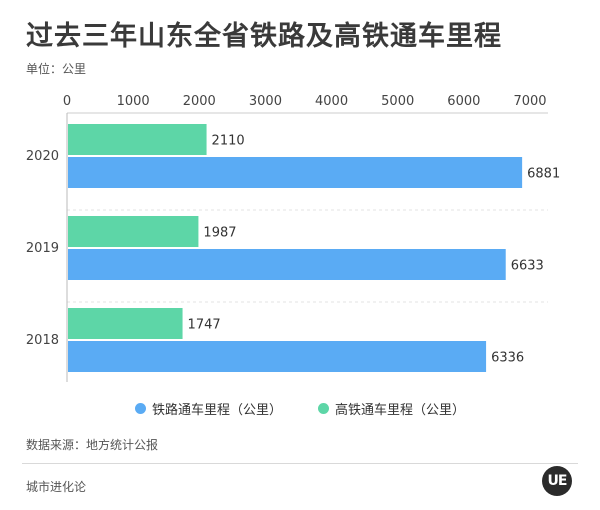 The image size is (600, 510). What do you see at coordinates (216, 410) in the screenshot?
I see `legend-label: 铁路通车里程（公里）` at bounding box center [216, 410].